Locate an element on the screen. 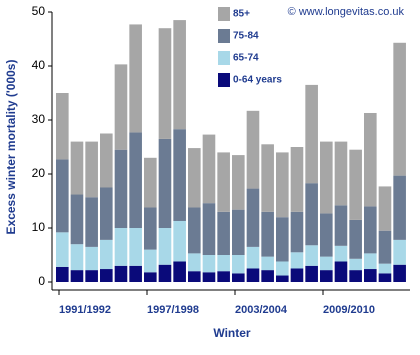 This screenshot has height=355, width=420. x-tick-label: 1997/1998 is located at coordinates (173, 310).